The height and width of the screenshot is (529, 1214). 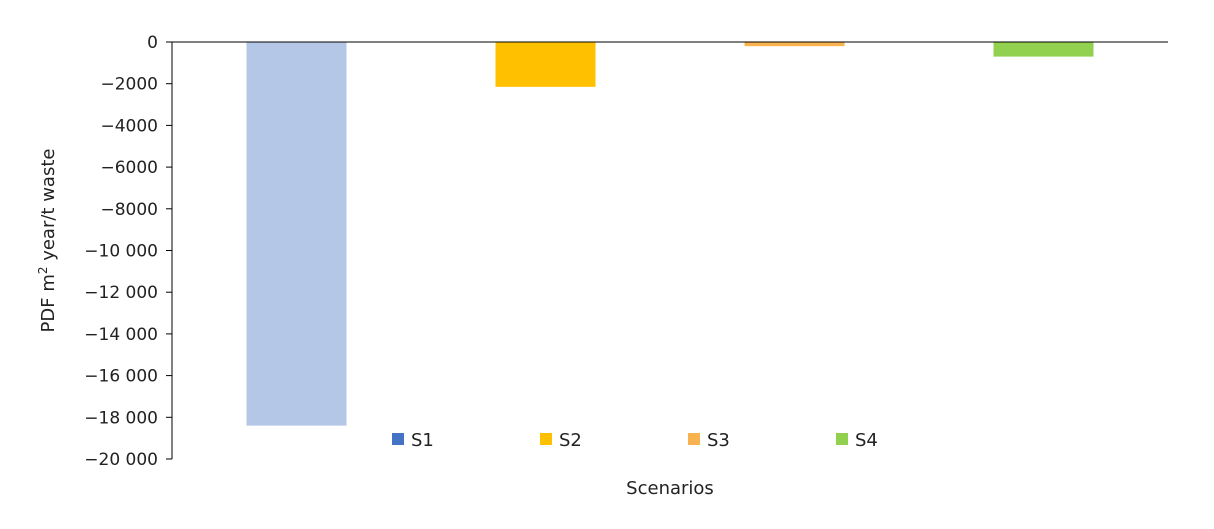 What do you see at coordinates (121, 252) in the screenshot?
I see `y-tick-label: −10 000` at bounding box center [121, 252].